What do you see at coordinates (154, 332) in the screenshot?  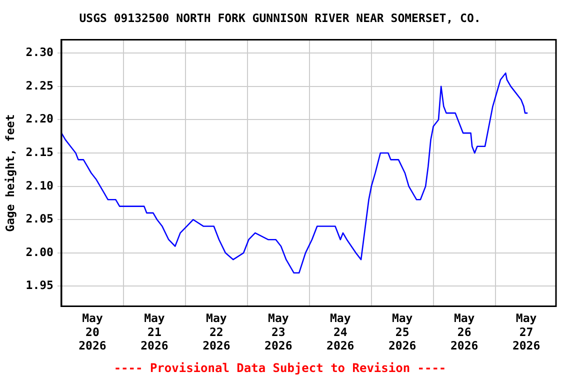 I see `x-tick-label: May 21 2026` at bounding box center [154, 332].